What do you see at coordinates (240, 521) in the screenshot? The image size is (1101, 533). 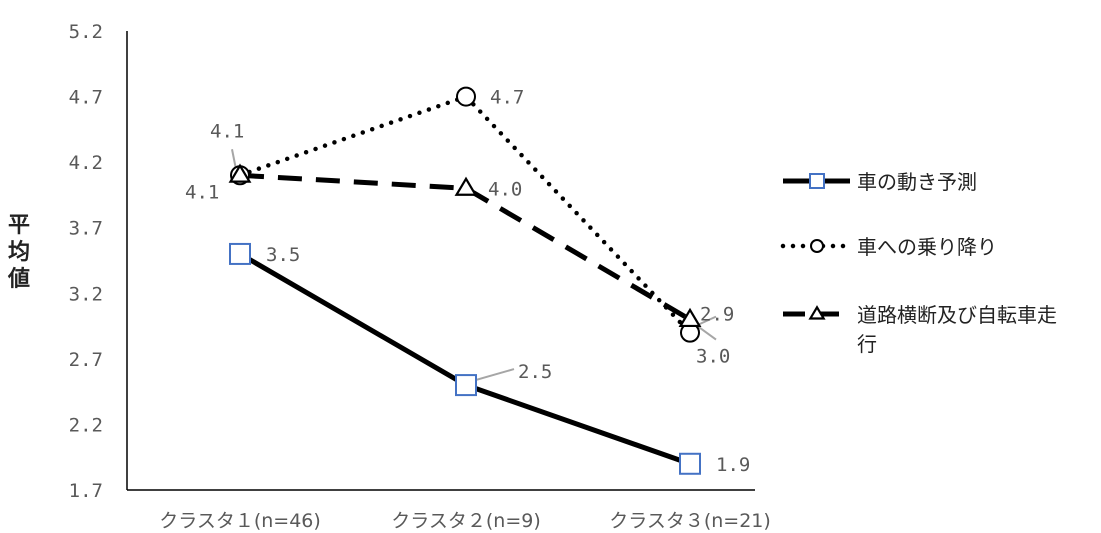 I see `x-tick-label: クラスタ１(n=46)` at bounding box center [240, 521].